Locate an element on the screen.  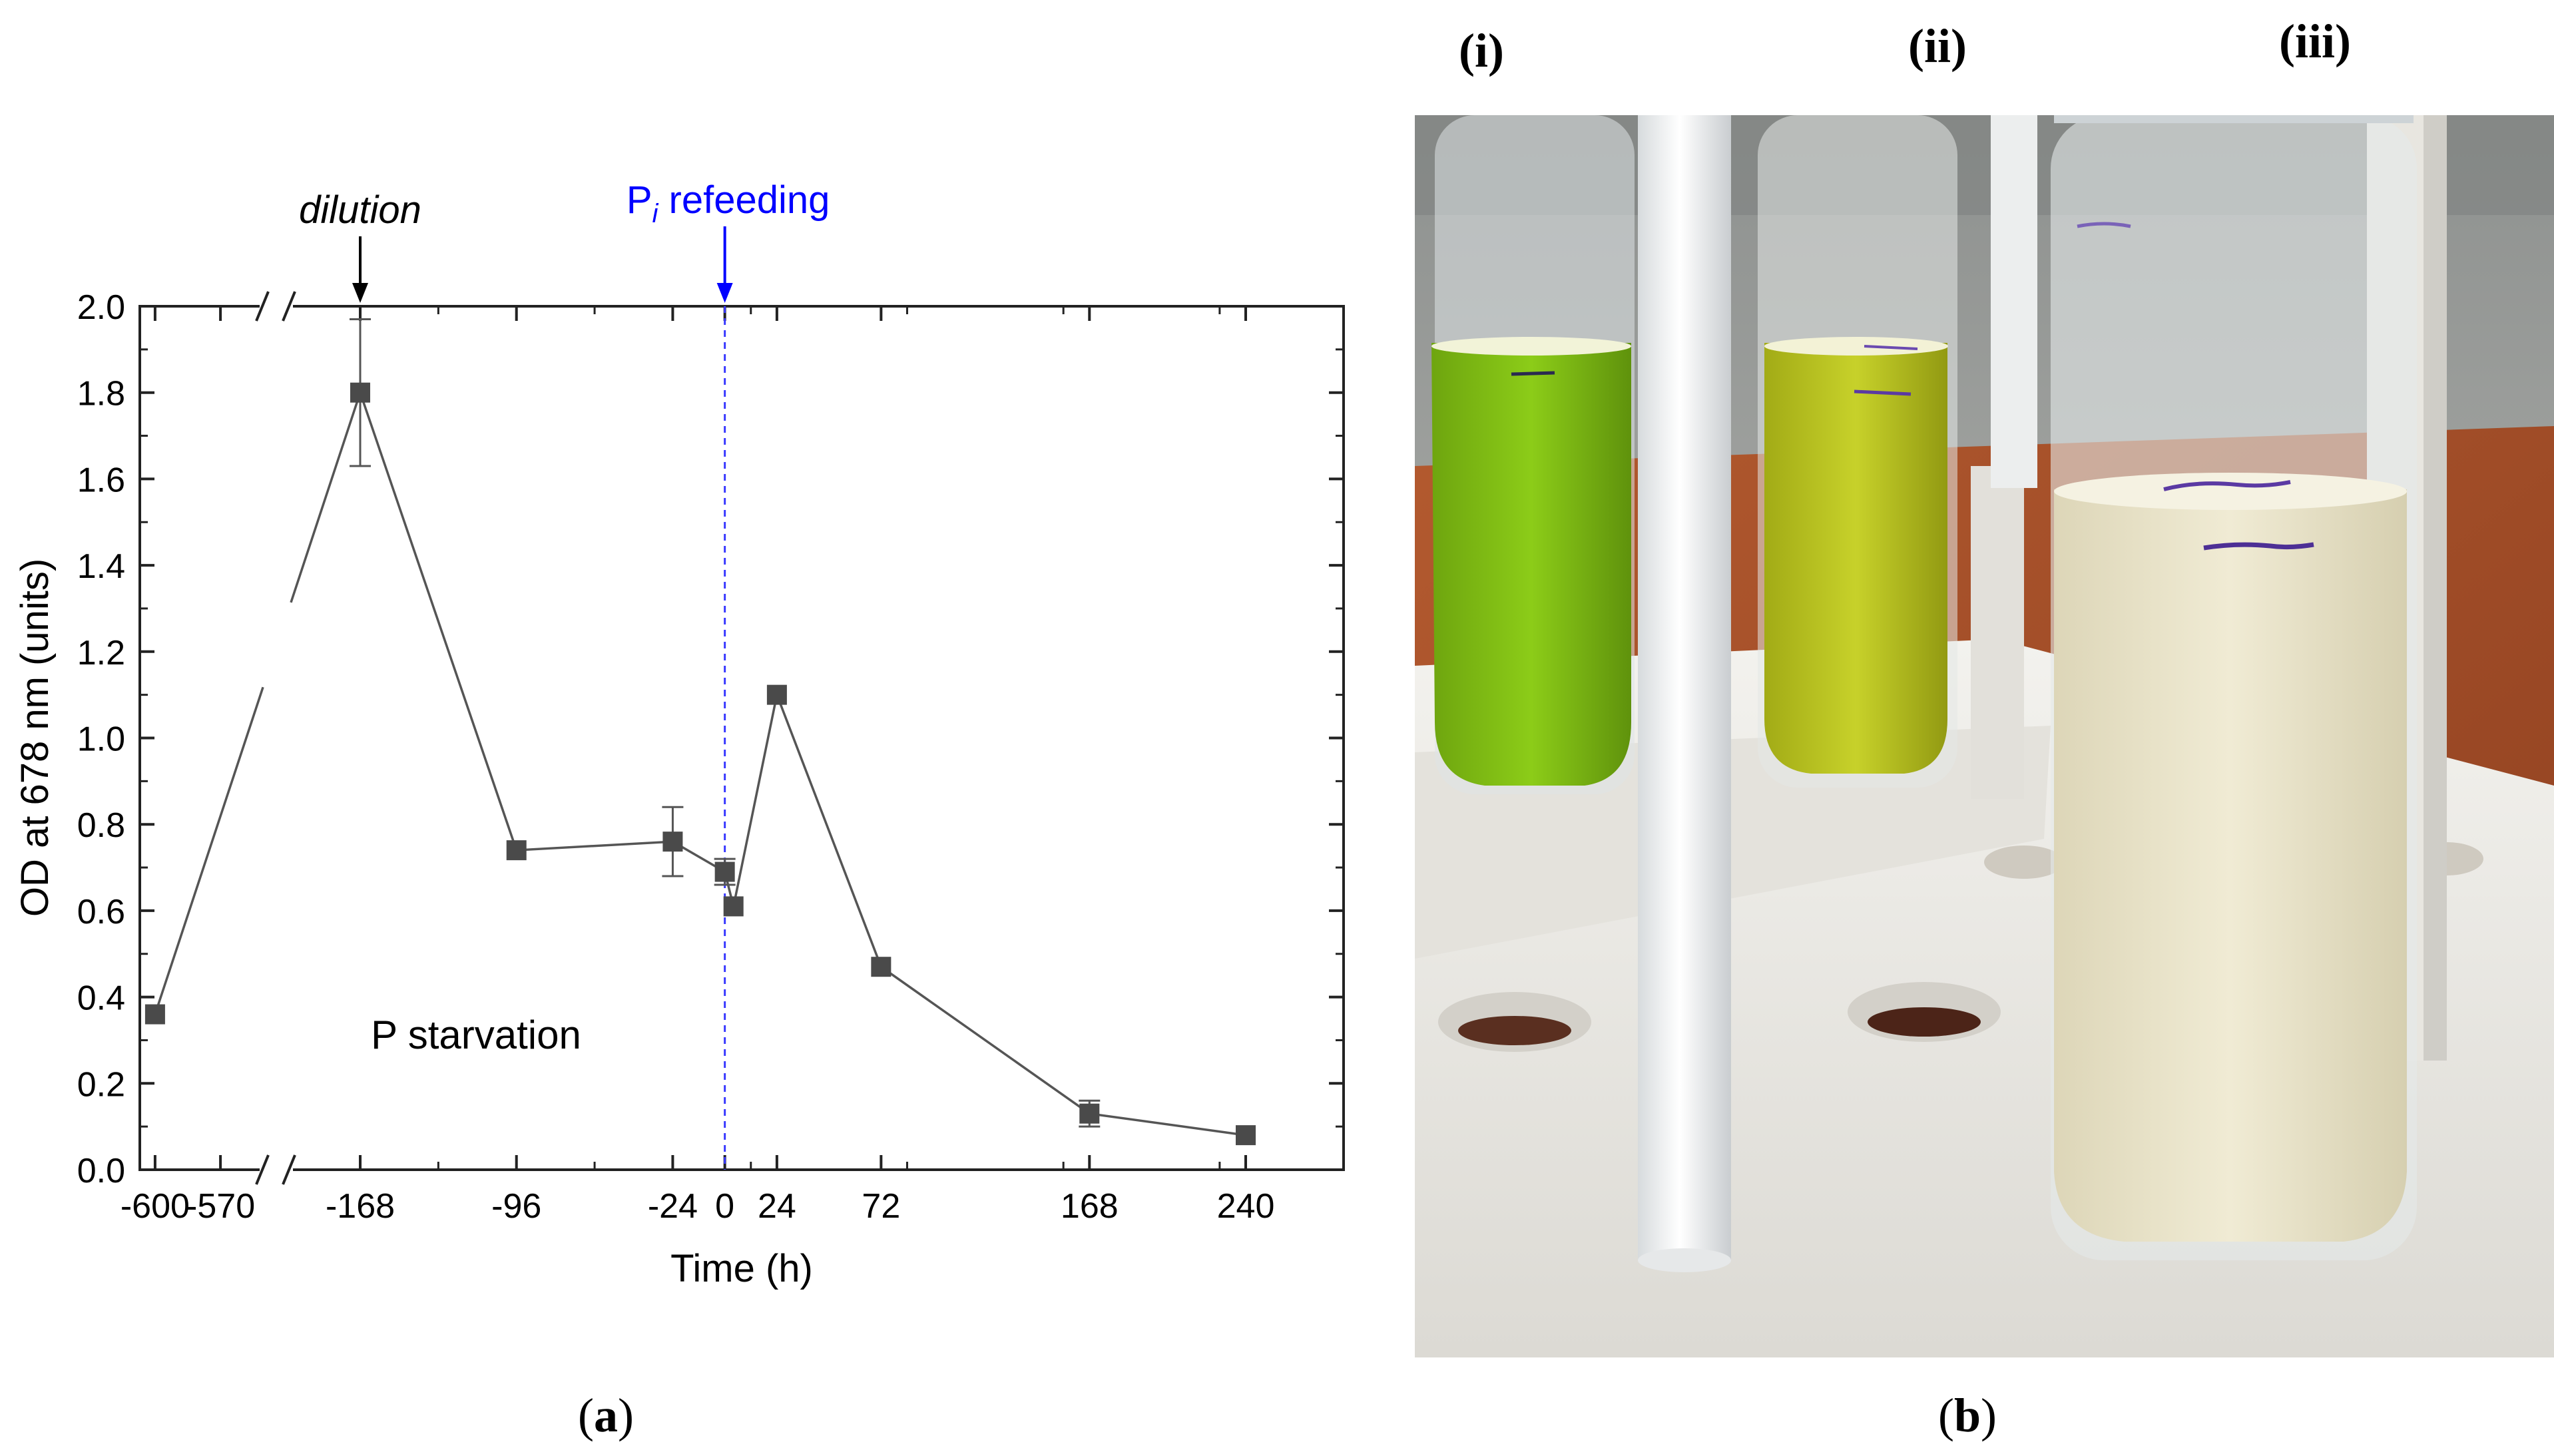
refeeding-arrow-icon is located at coordinates (724, 264).